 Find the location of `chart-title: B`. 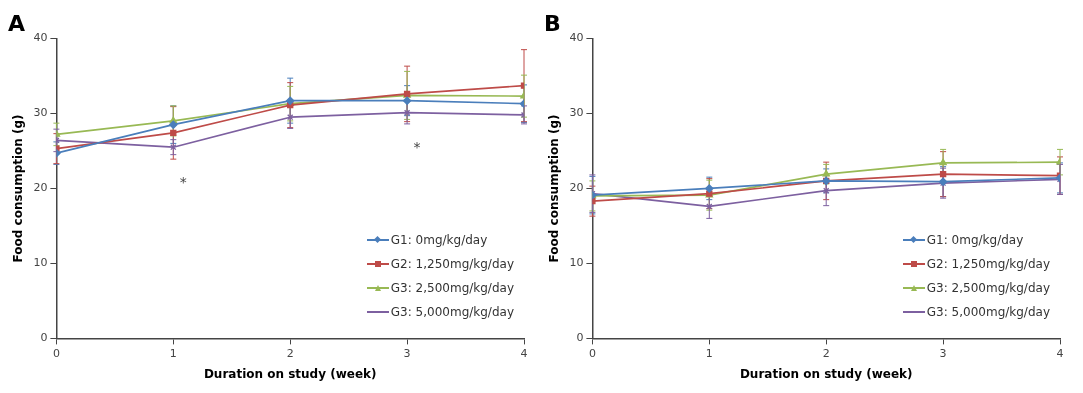

chart-title: B is located at coordinates (552, 23).